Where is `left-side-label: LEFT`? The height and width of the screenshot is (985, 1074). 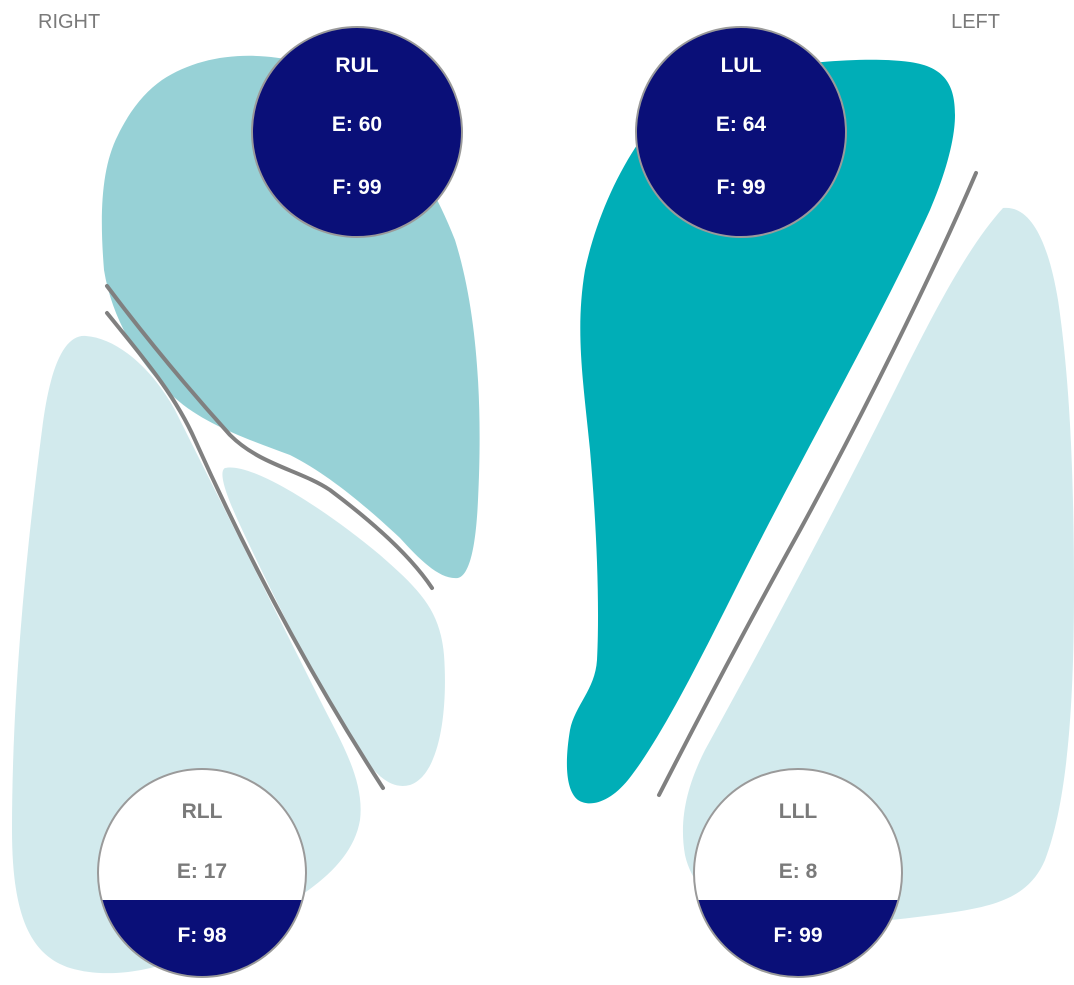 left-side-label: LEFT is located at coordinates (975, 22).